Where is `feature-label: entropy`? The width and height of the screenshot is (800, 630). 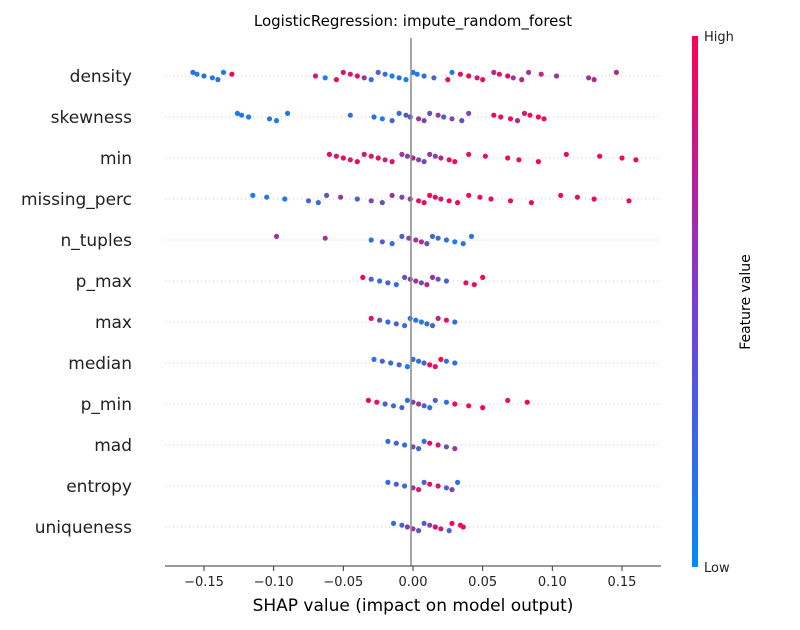
feature-label: entropy is located at coordinates (99, 487).